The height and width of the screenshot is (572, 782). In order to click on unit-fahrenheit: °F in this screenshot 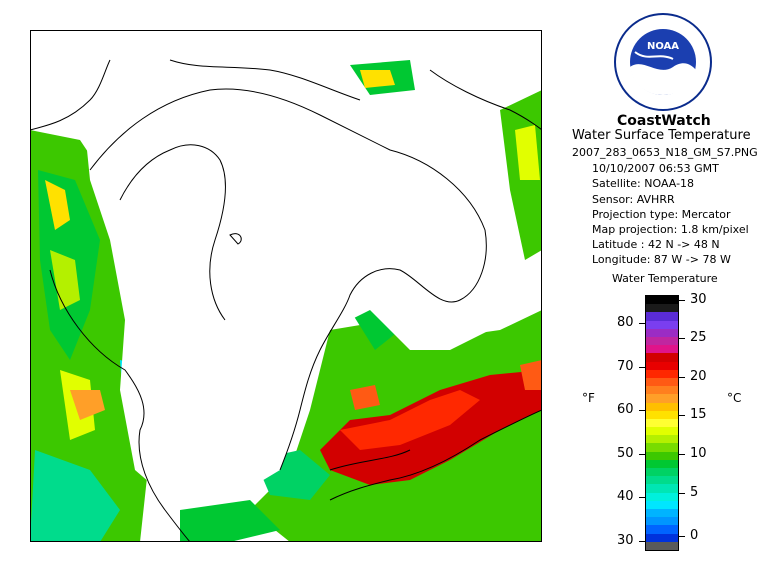, I will do `click(588, 398)`.